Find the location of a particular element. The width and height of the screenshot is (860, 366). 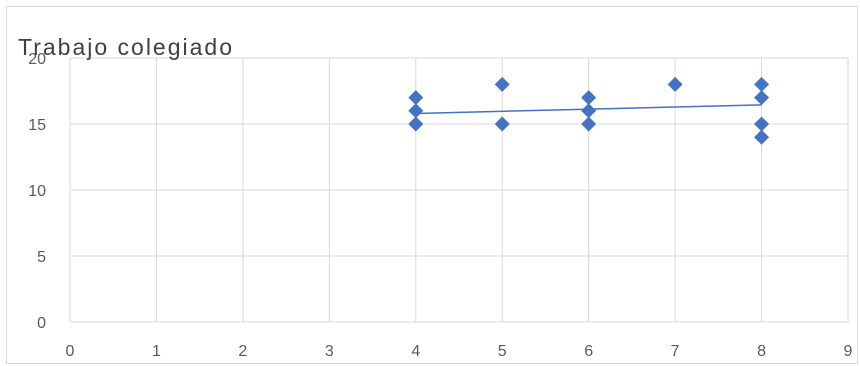

x-tick-label: 1 is located at coordinates (156, 351).